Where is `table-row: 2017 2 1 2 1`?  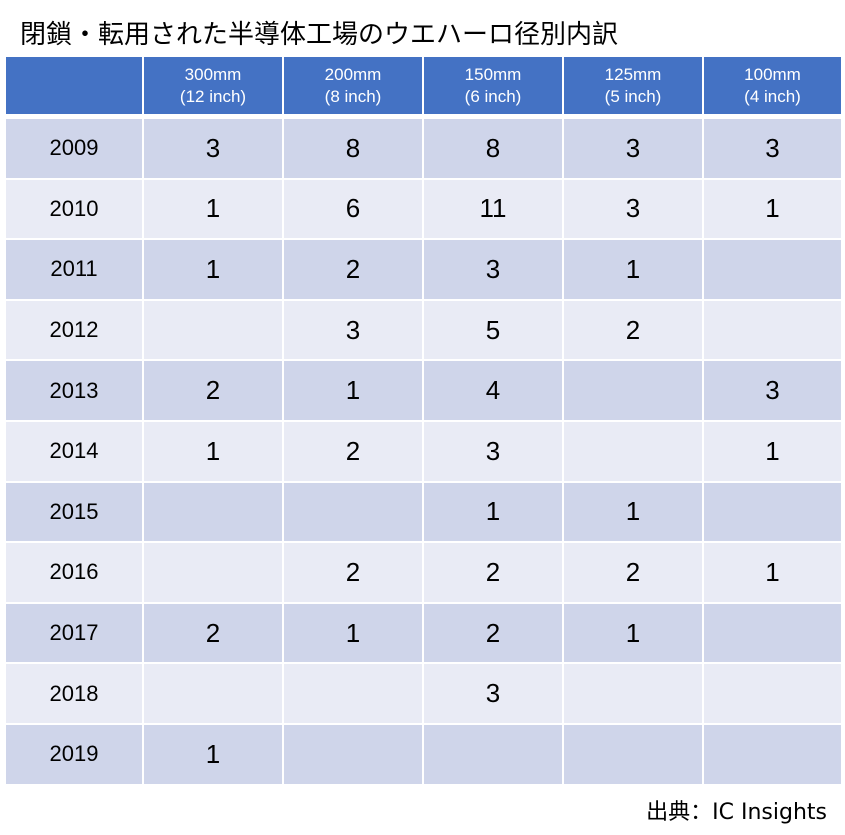 table-row: 2017 2 1 2 1 is located at coordinates (423, 633).